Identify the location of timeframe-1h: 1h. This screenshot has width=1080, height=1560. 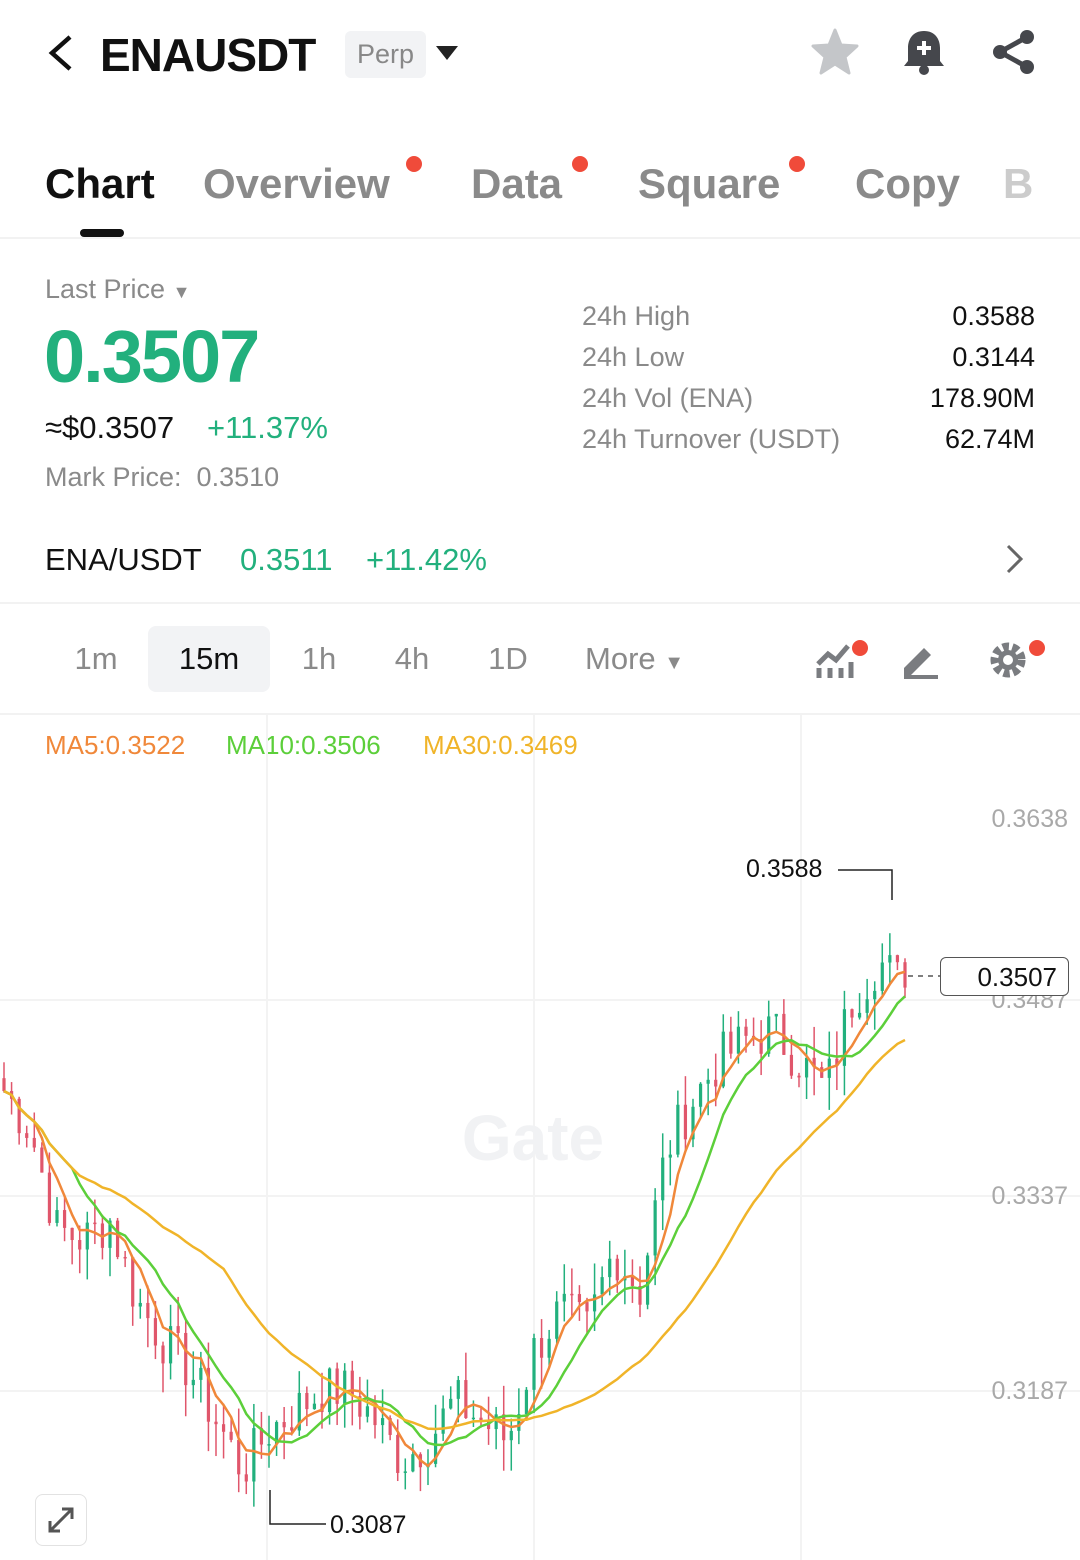
(319, 658).